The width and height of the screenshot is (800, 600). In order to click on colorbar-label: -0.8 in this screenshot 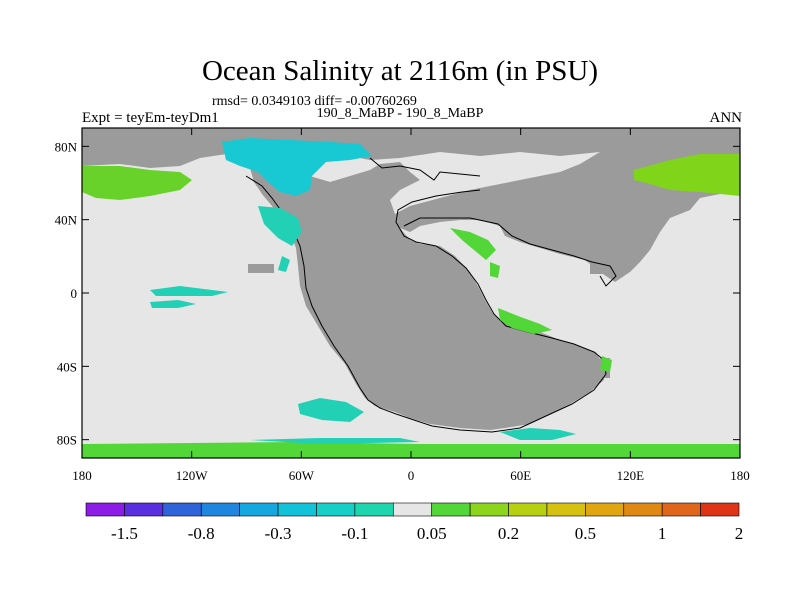, I will do `click(201, 533)`.